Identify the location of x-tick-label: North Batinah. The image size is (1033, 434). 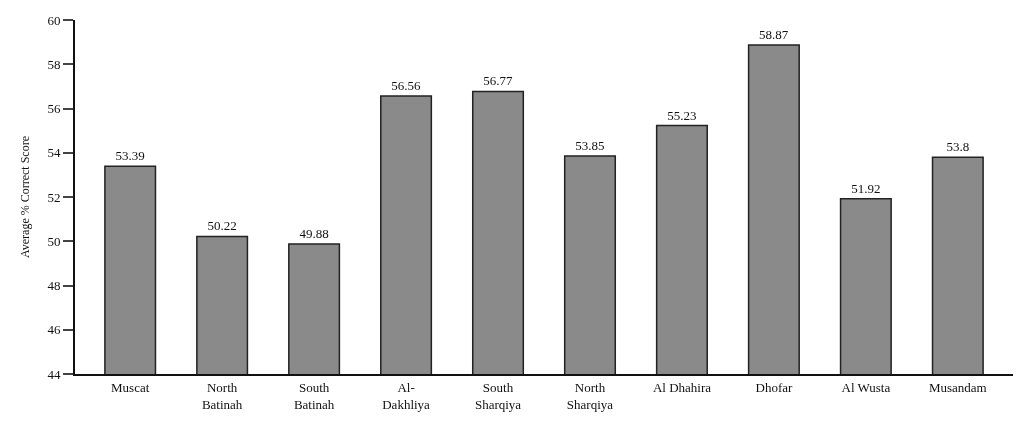
(222, 395).